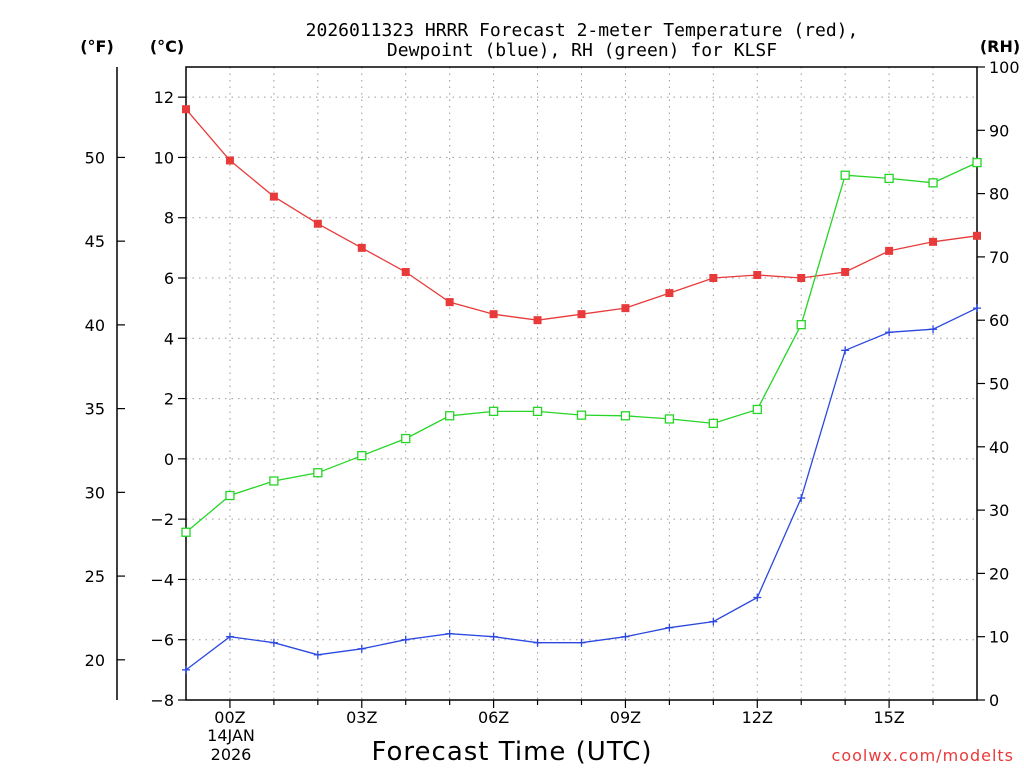 This screenshot has height=768, width=1024. Describe the element at coordinates (999, 447) in the screenshot. I see `tick-label-rh: 40` at that location.